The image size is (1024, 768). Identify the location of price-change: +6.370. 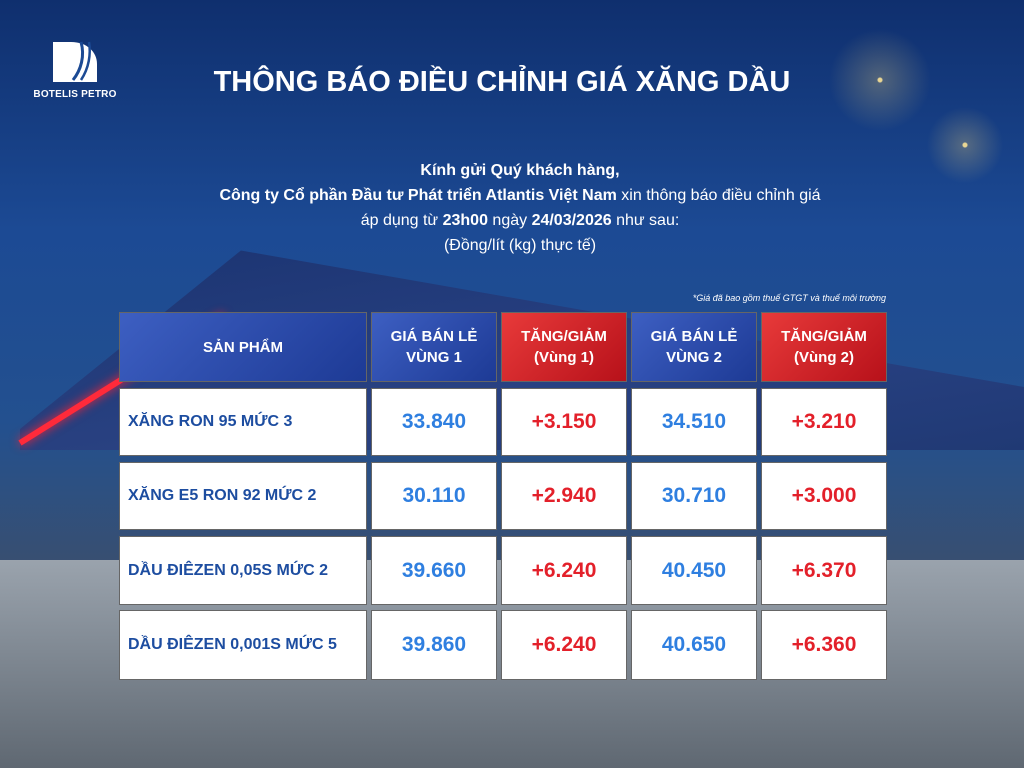
(824, 570).